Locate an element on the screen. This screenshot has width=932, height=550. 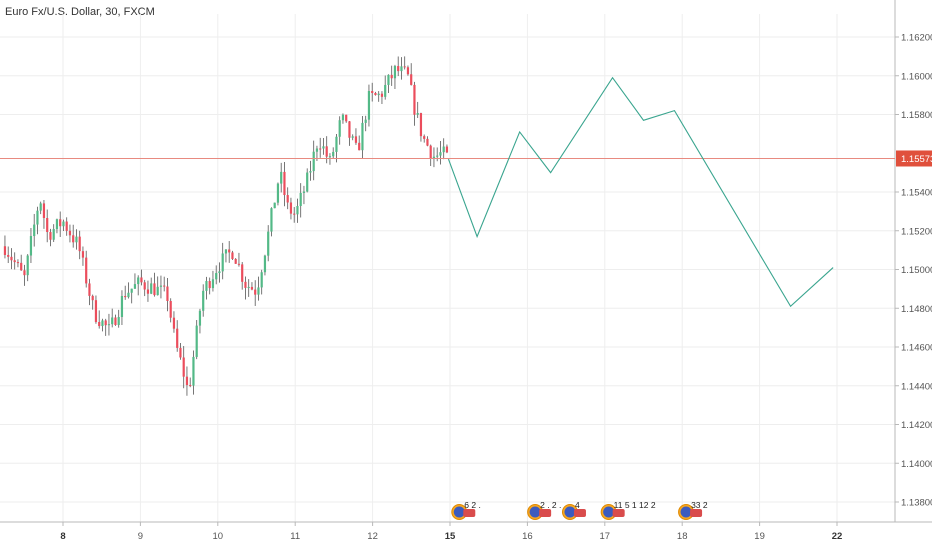
x-tick-label: 11 is located at coordinates (295, 536).